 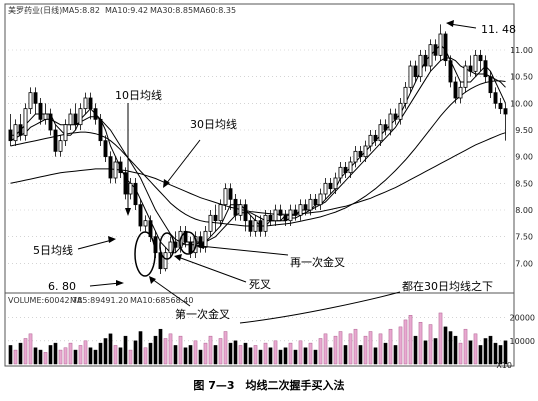 I want to click on arrowhead-first-cross, so click(x=152, y=280).